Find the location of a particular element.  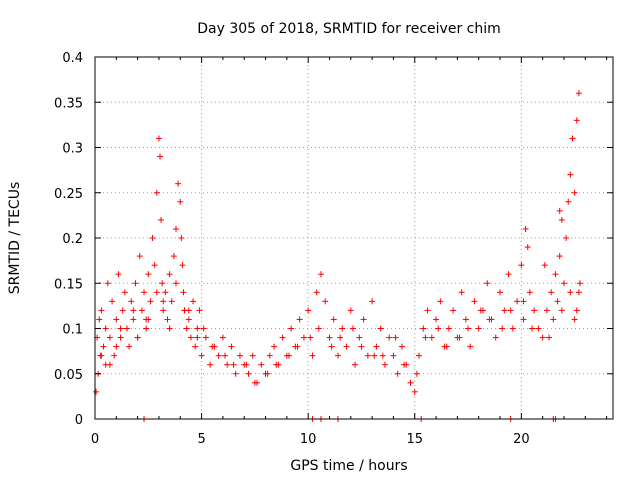

y-tick-label: 0 is located at coordinates (79, 420).